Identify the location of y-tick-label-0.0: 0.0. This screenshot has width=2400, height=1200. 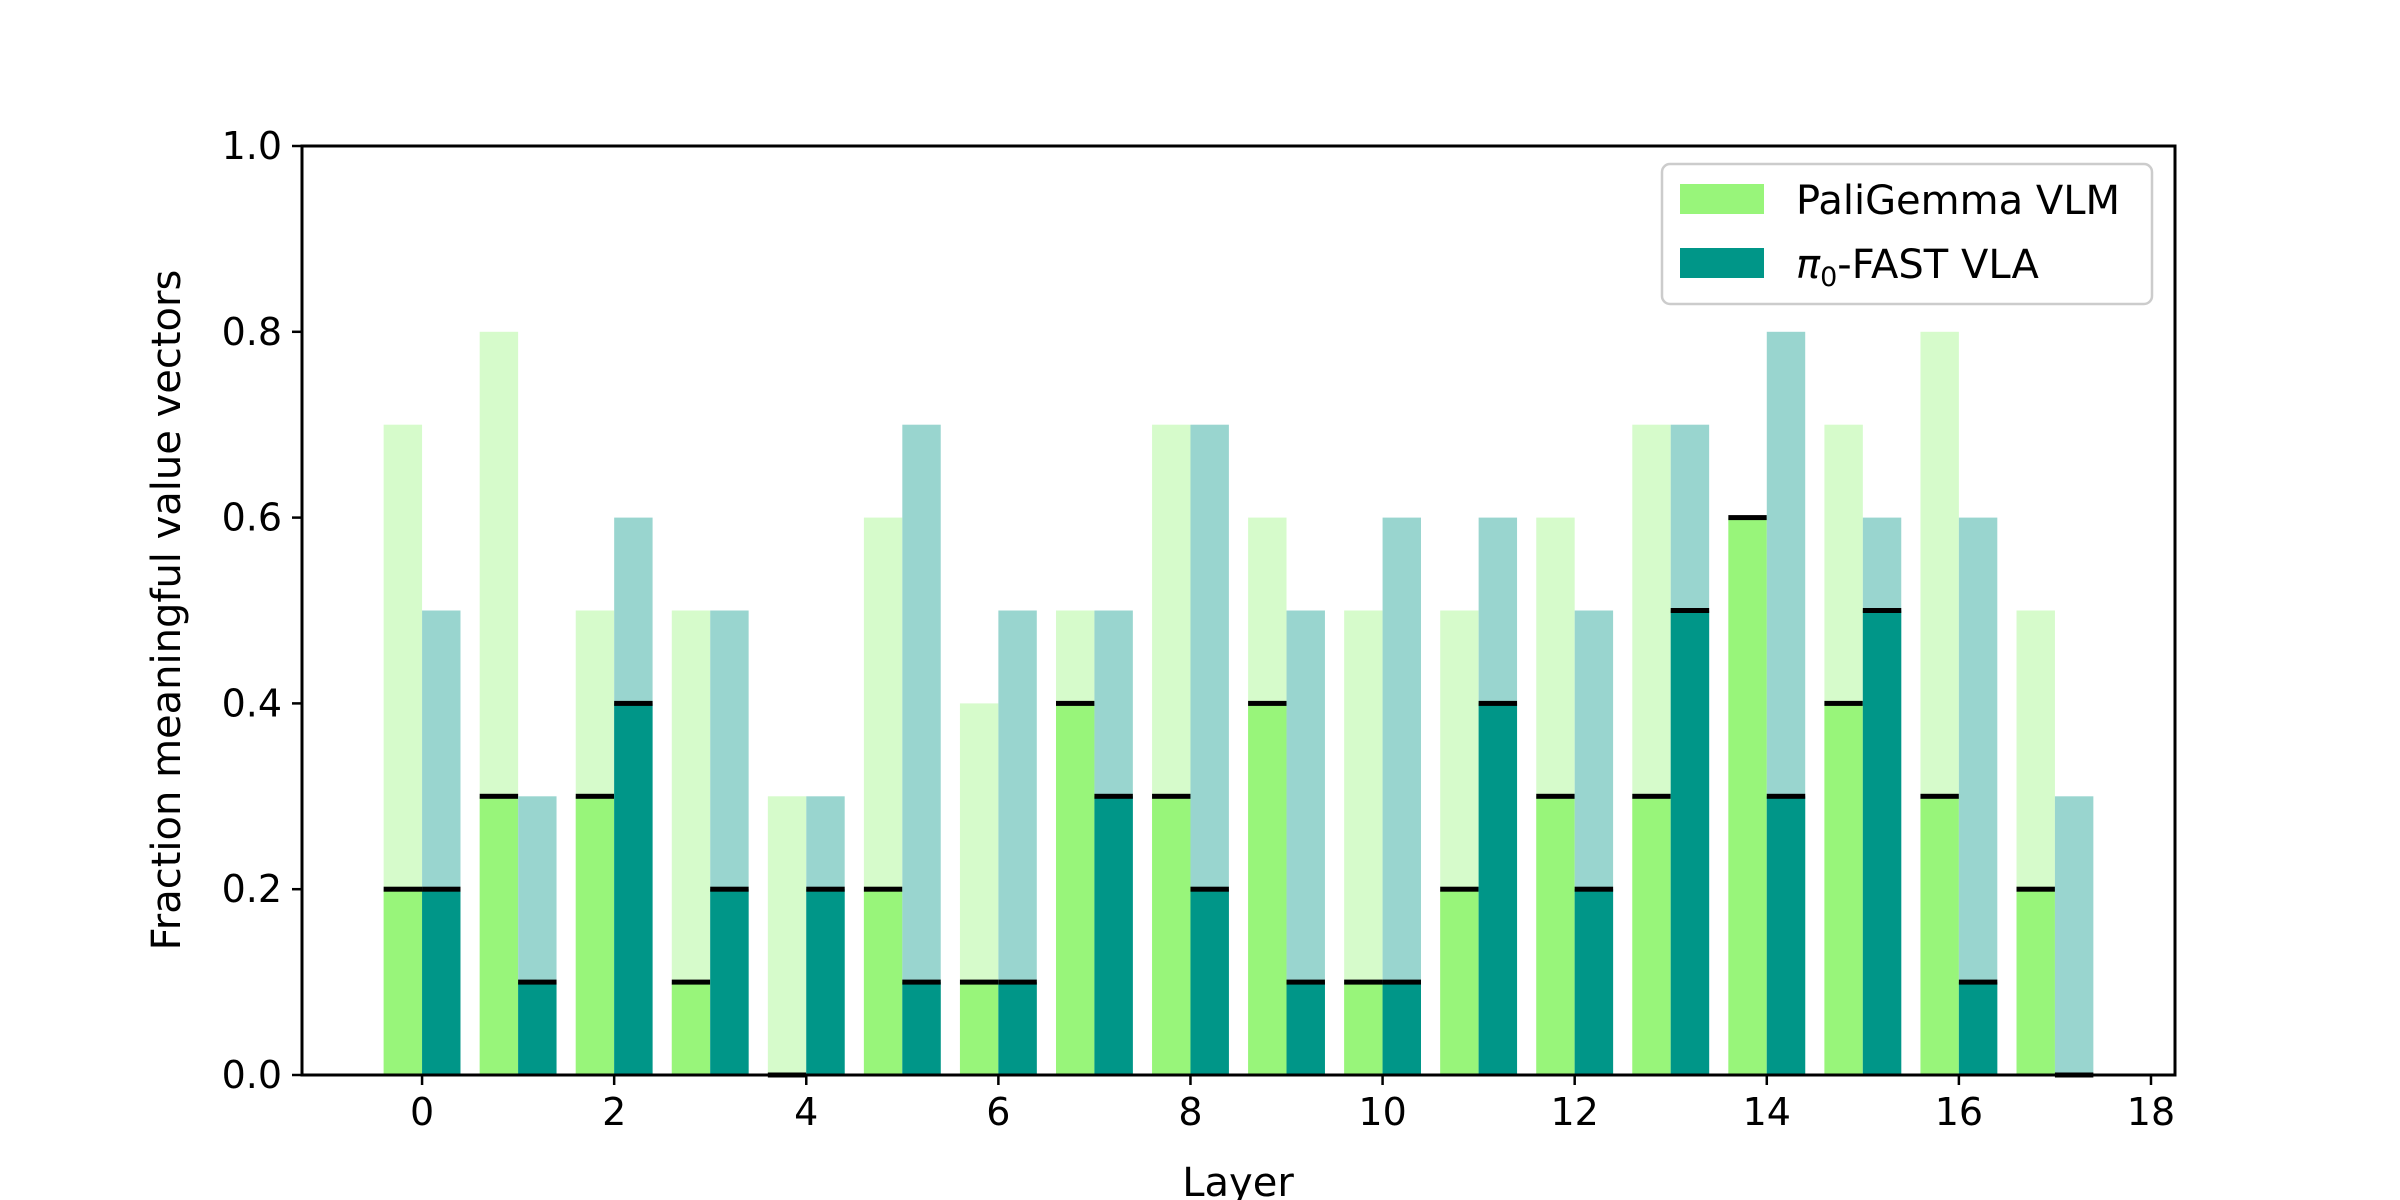
(252, 1075).